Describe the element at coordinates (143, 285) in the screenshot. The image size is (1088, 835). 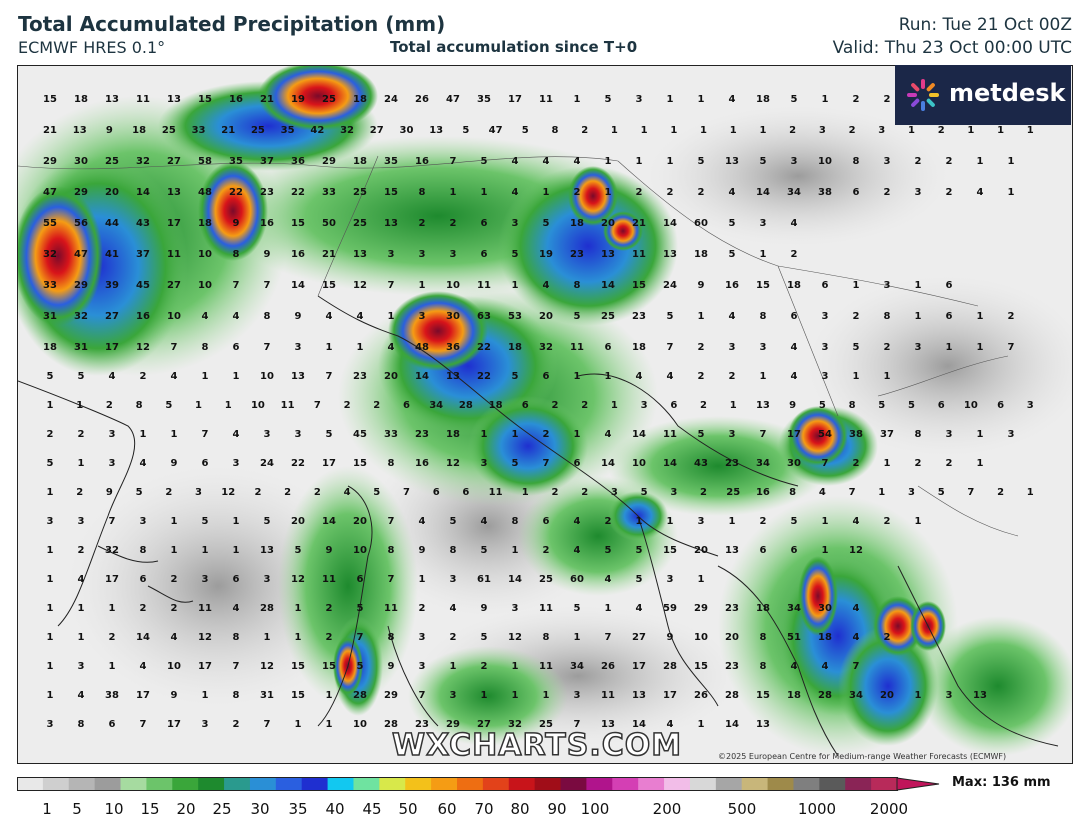
I see `precip-value-label: 45` at that location.